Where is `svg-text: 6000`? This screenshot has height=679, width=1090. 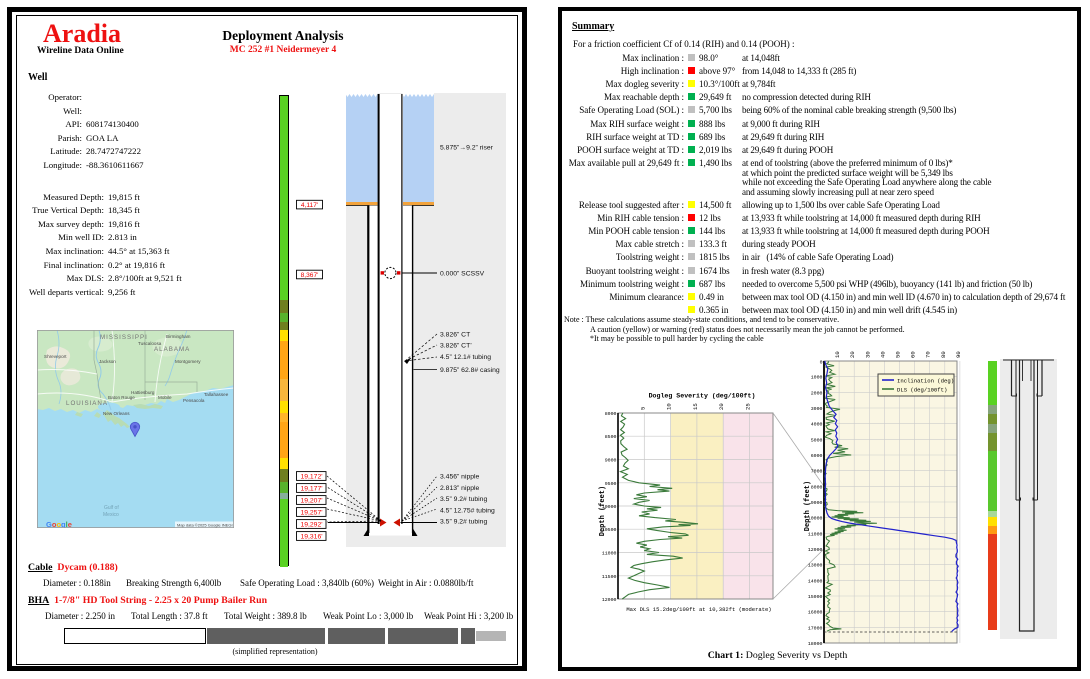 svg-text: 6000 is located at coordinates (817, 456).